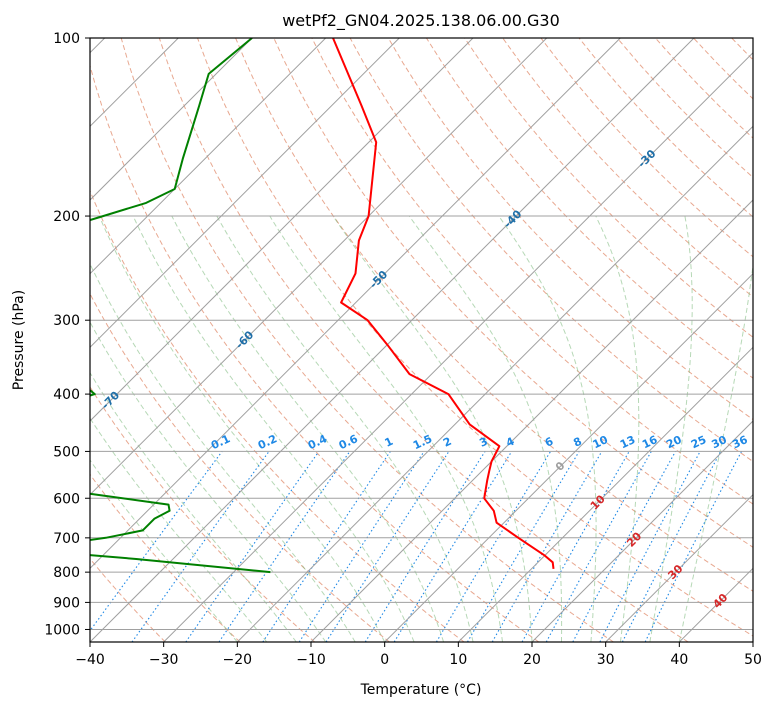 This screenshot has width=775, height=708. I want to click on x-tick-label: 20, so click(532, 660).